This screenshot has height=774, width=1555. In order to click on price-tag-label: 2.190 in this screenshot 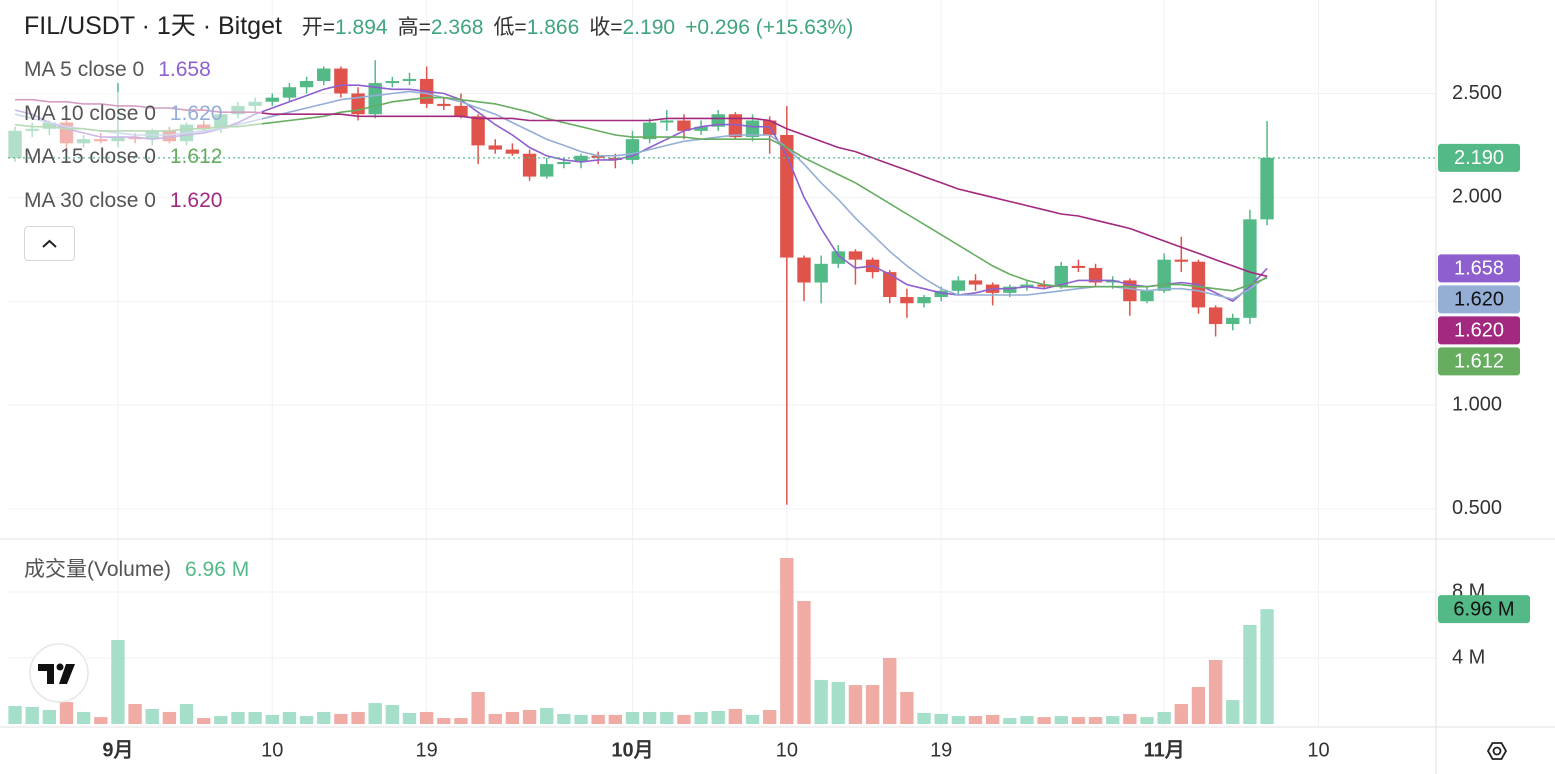, I will do `click(1479, 158)`.